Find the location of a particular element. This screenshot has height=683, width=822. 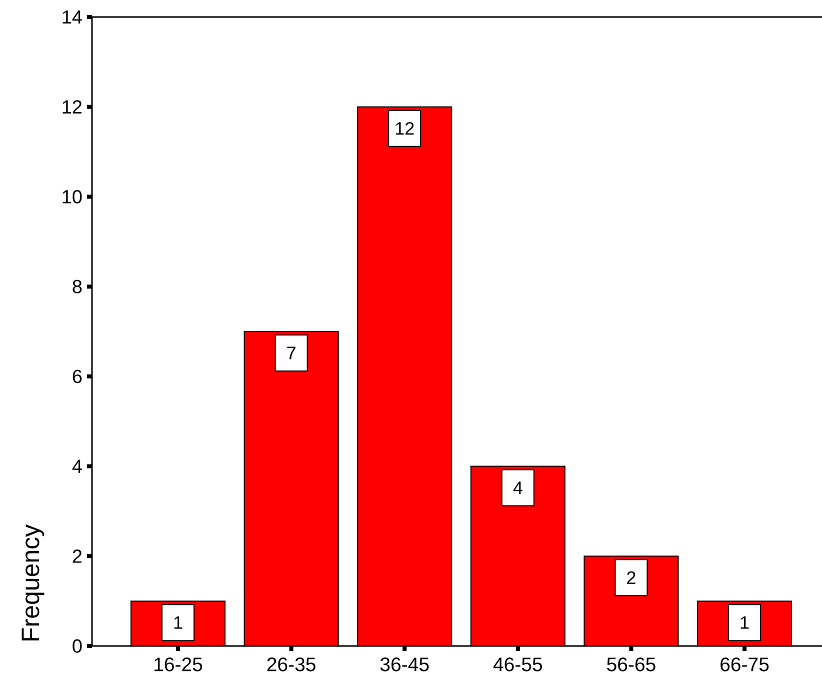

y-tick-label: 0 is located at coordinates (77, 646).